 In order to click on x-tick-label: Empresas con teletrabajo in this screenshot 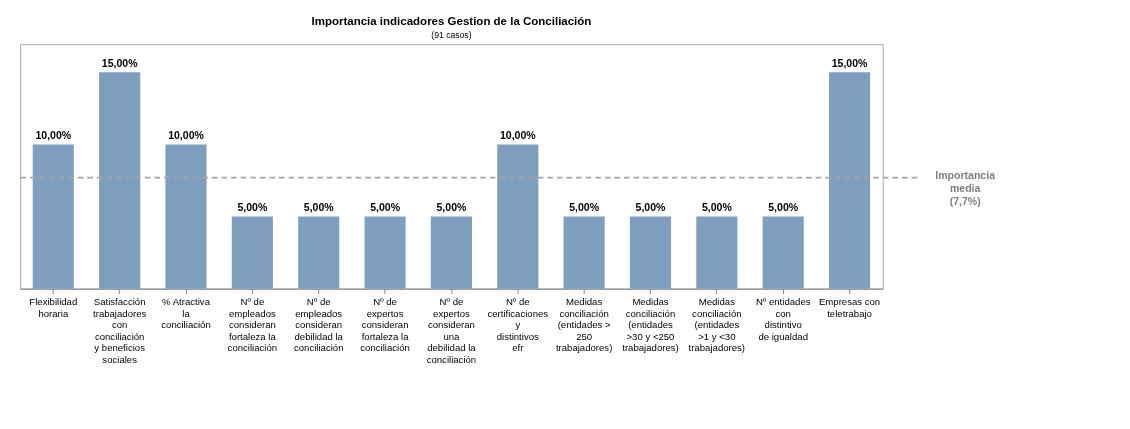, I will do `click(849, 307)`.